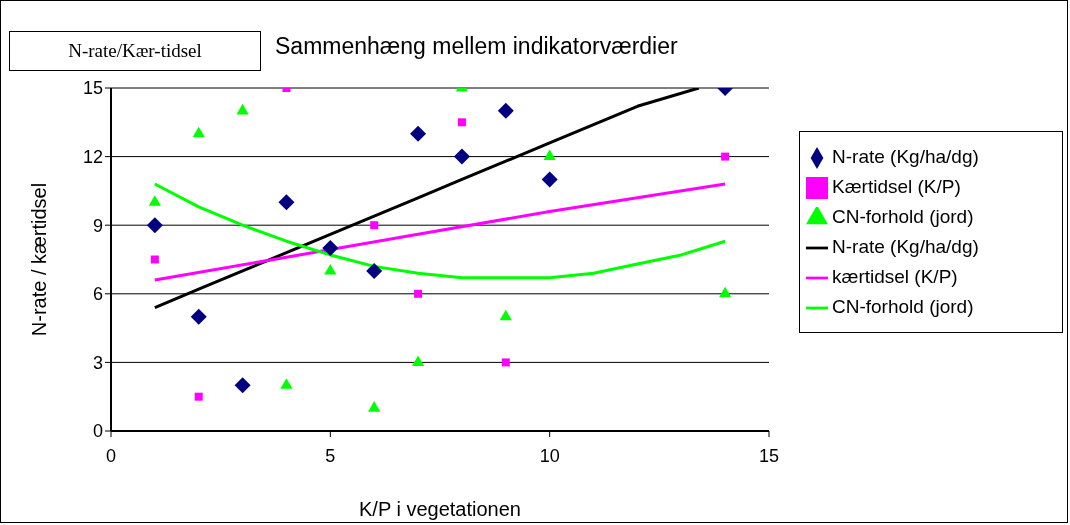  What do you see at coordinates (895, 276) in the screenshot?
I see `legend-label: kærtidsel (K/P)` at bounding box center [895, 276].